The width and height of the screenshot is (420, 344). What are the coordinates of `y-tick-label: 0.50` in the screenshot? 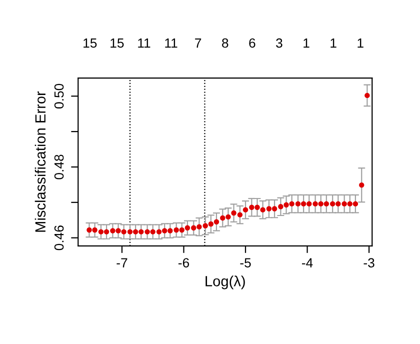 It's located at (59, 96).